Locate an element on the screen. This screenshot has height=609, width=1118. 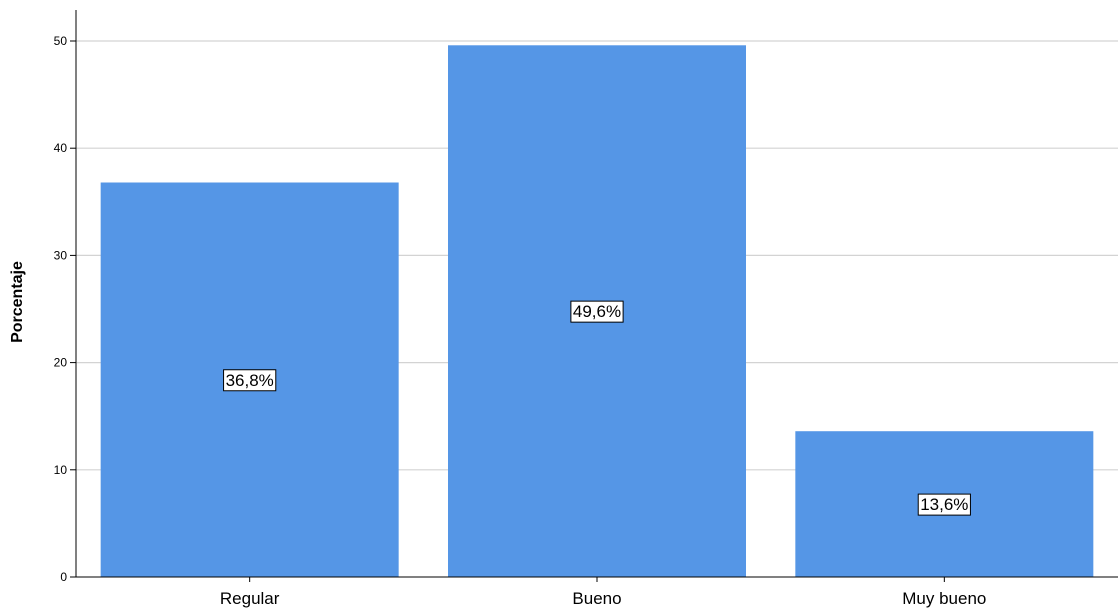
y-tick-label: 40 is located at coordinates (61, 148).